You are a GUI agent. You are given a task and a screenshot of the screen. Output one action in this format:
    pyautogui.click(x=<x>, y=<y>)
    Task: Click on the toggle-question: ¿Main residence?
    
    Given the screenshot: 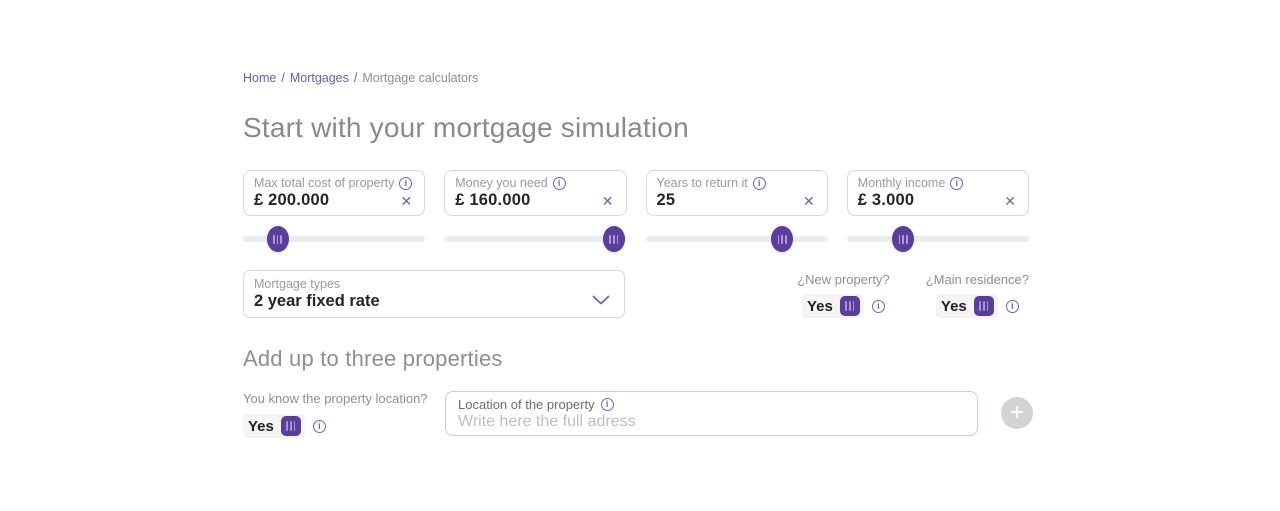 What is the action you would take?
    pyautogui.click(x=977, y=279)
    